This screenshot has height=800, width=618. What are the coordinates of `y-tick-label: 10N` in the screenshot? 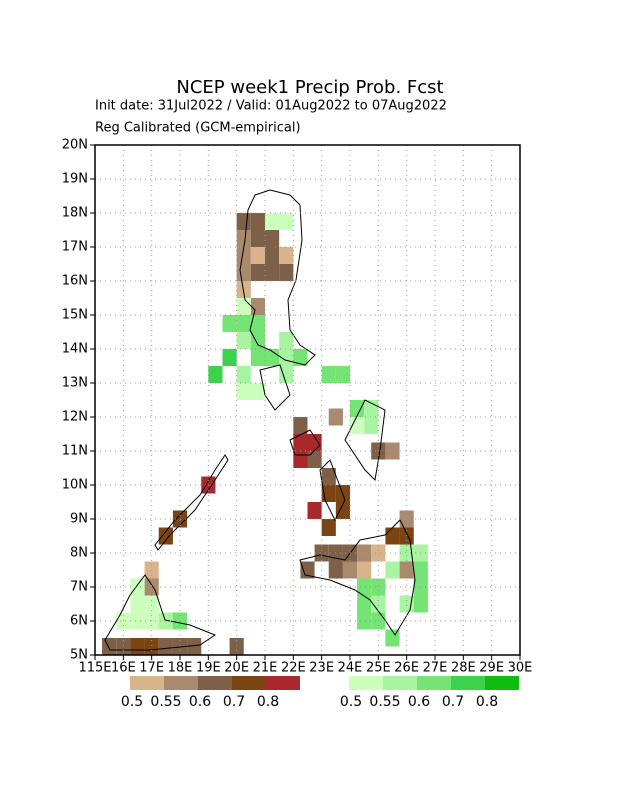 It's located at (75, 485).